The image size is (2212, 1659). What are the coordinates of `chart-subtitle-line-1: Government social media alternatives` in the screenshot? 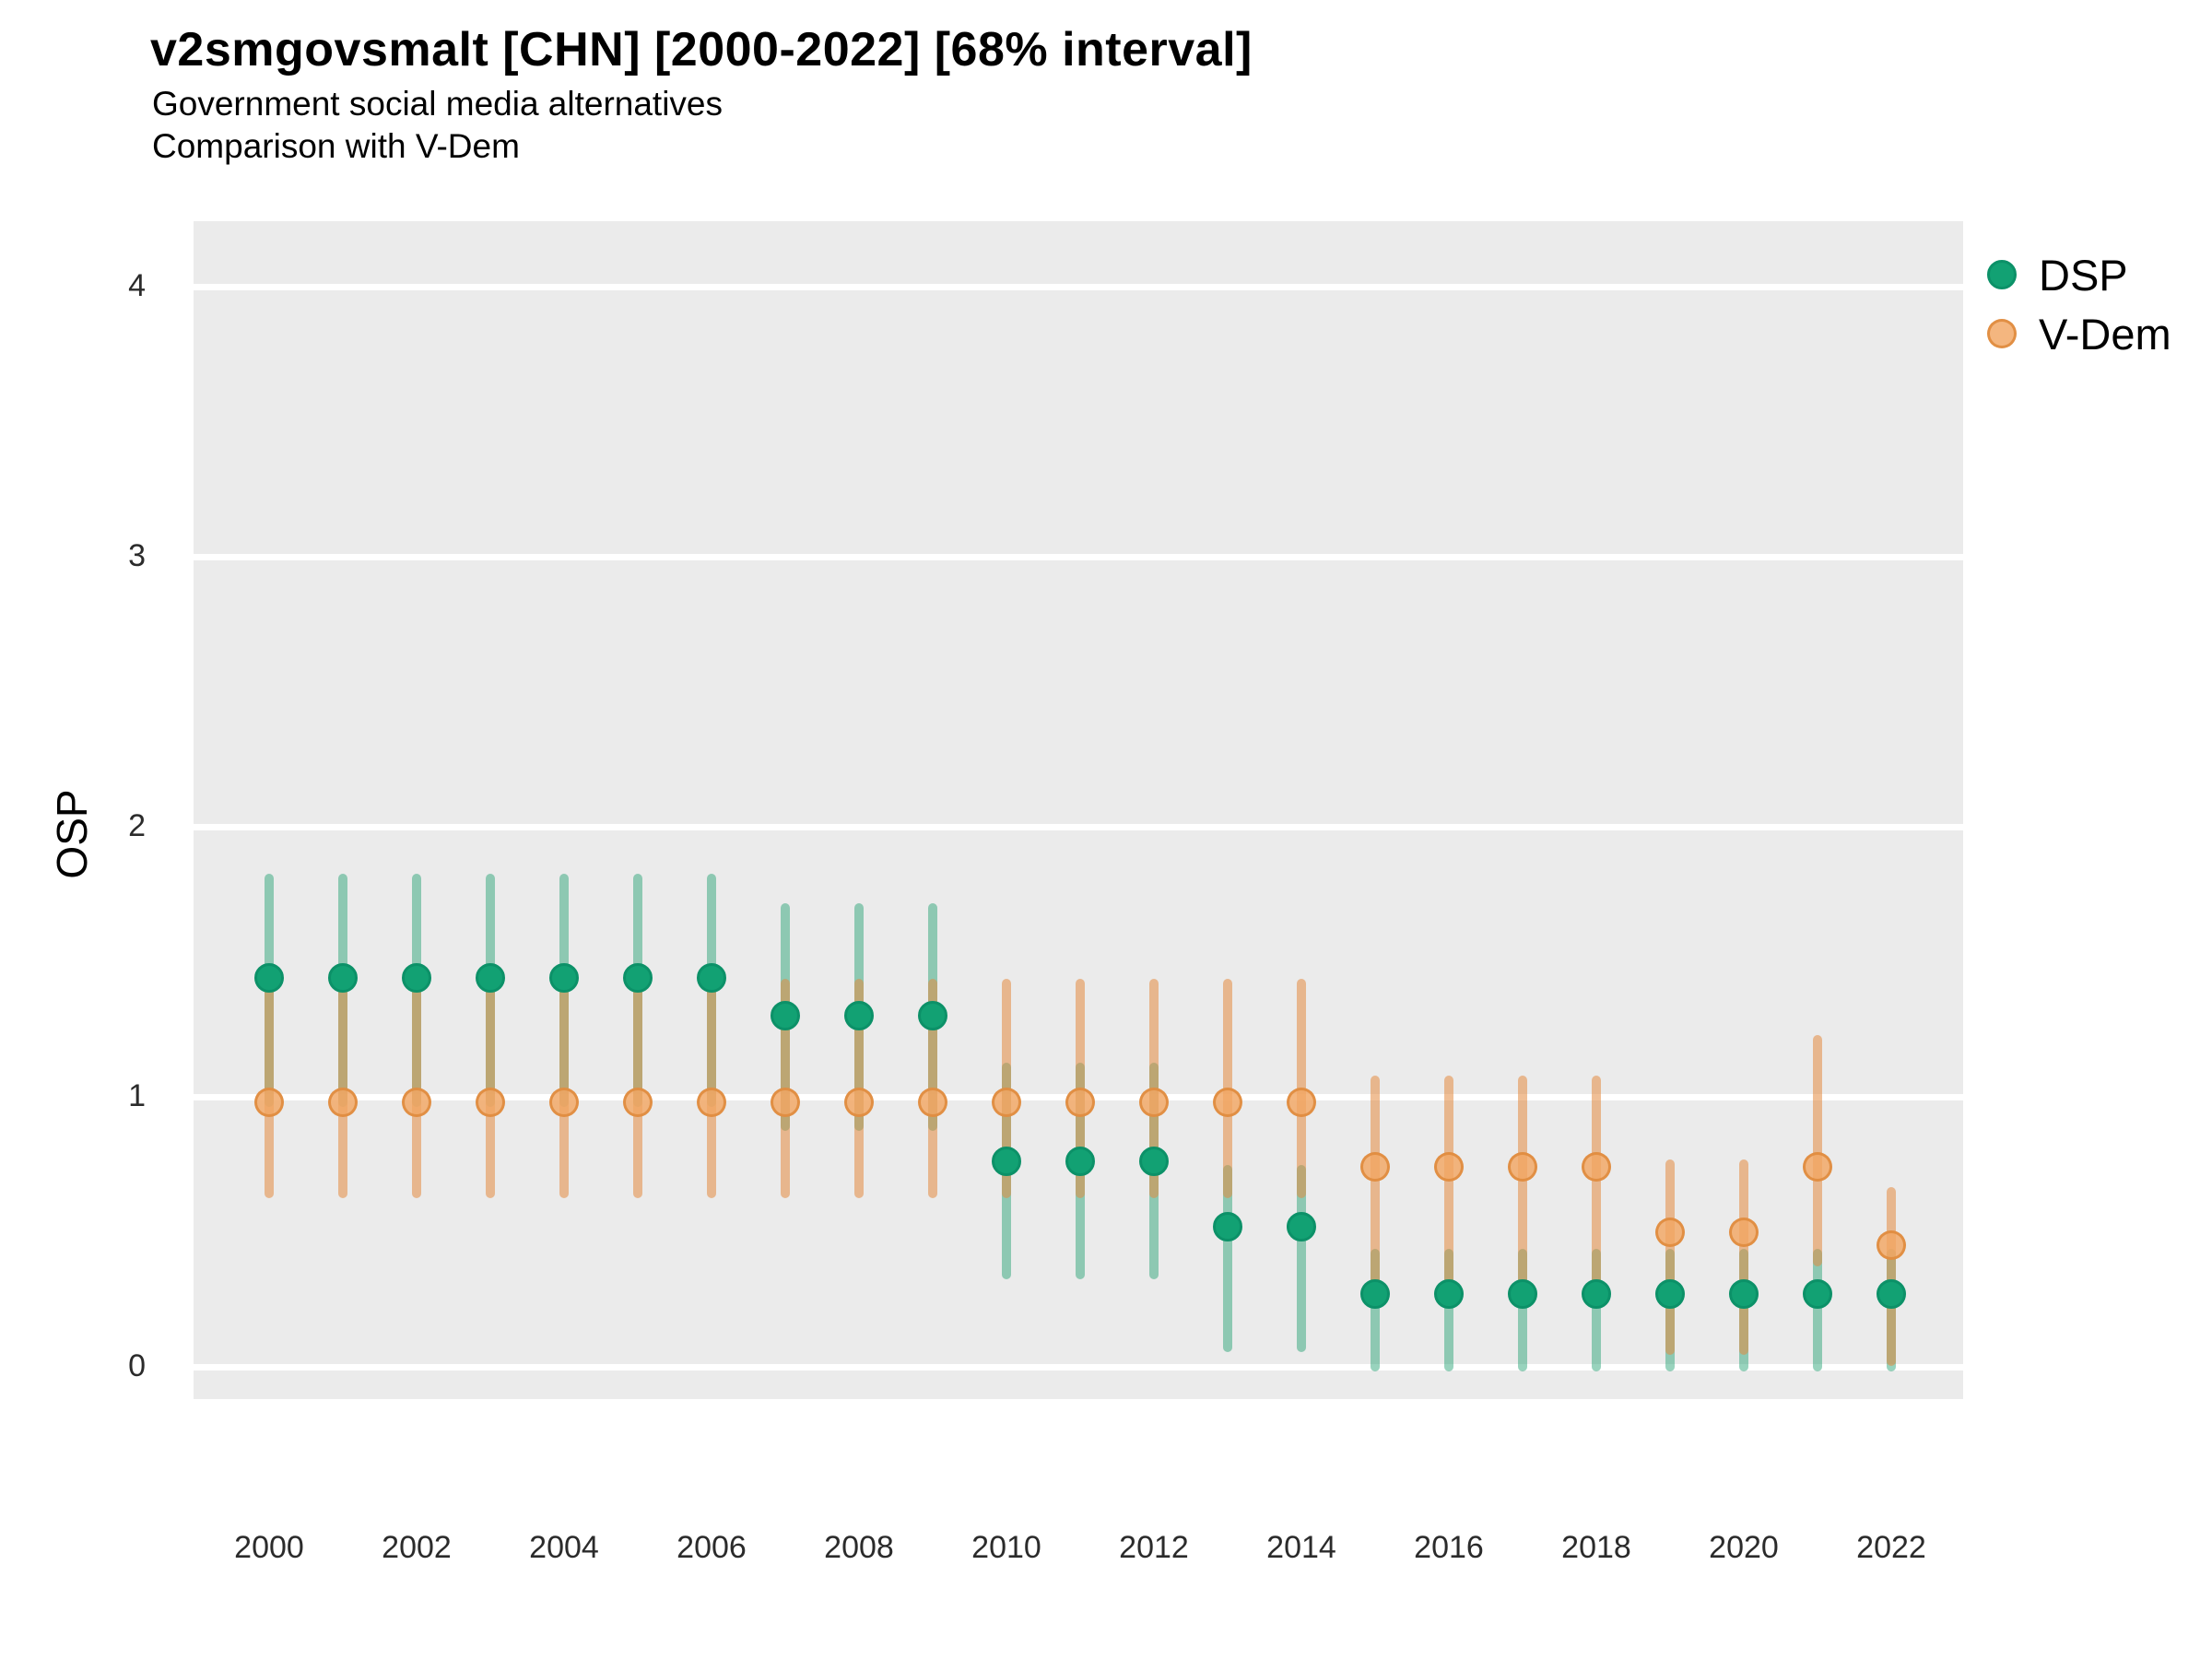 It's located at (438, 104).